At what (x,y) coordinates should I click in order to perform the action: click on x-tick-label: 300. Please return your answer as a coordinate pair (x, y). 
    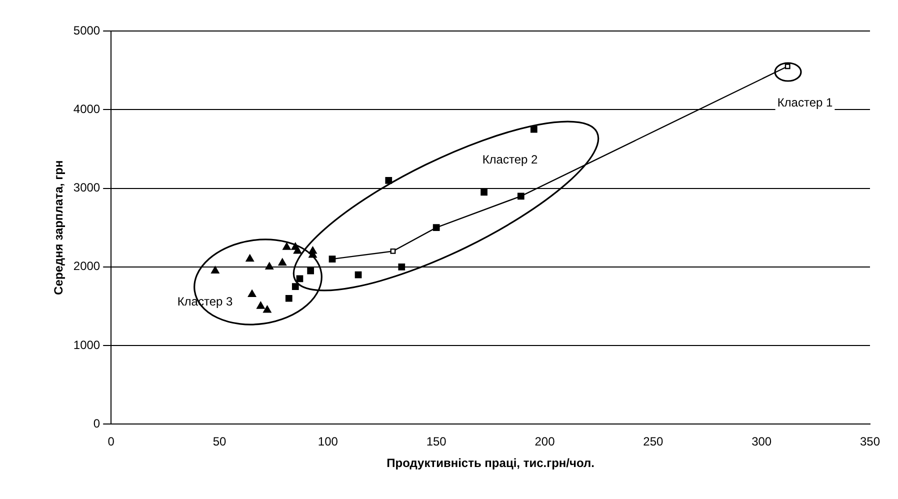
    Looking at the image, I should click on (762, 441).